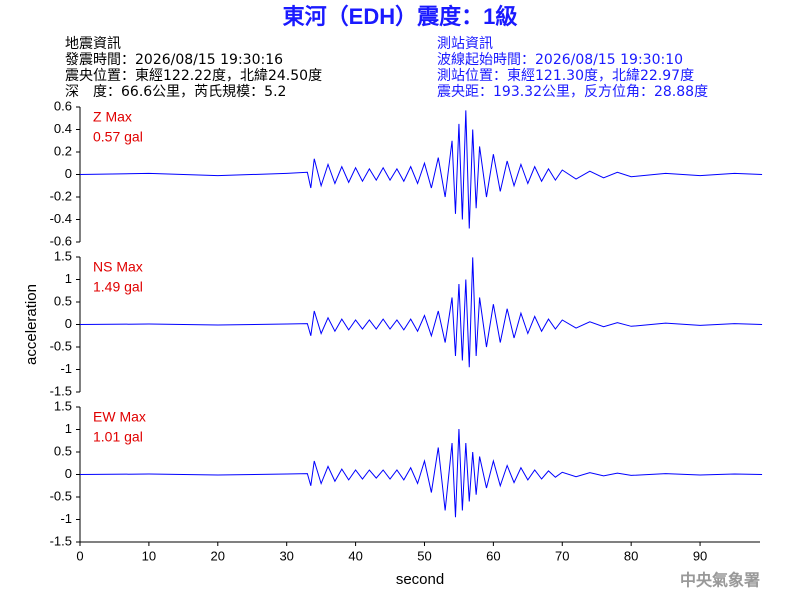  Describe the element at coordinates (61, 195) in the screenshot. I see `y-tick-label: -0.2` at that location.